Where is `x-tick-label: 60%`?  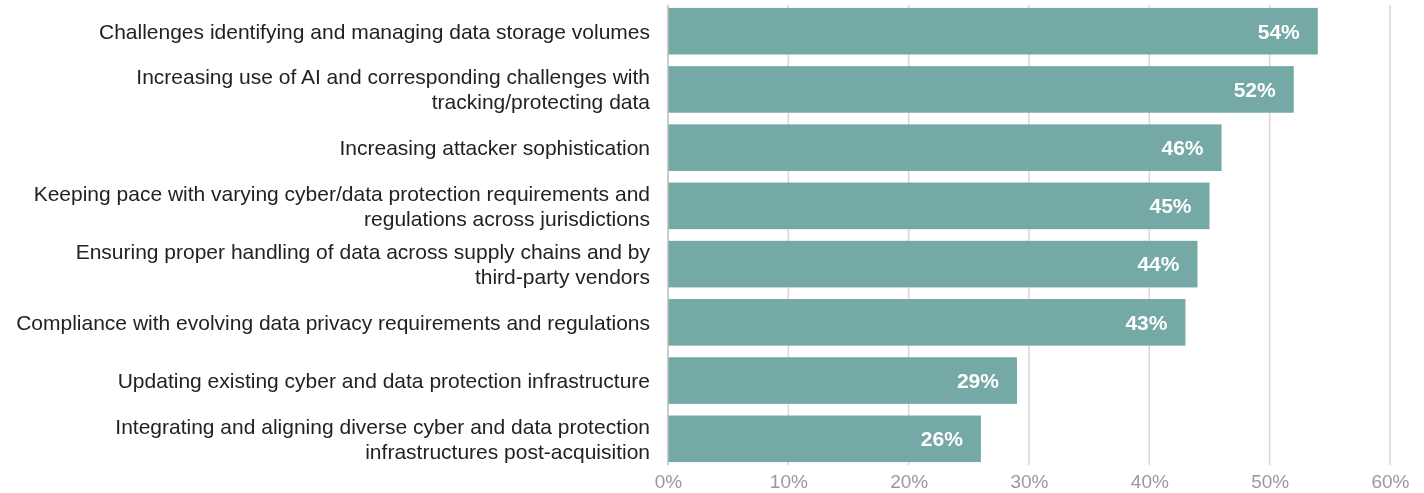 x-tick-label: 60% is located at coordinates (1390, 482).